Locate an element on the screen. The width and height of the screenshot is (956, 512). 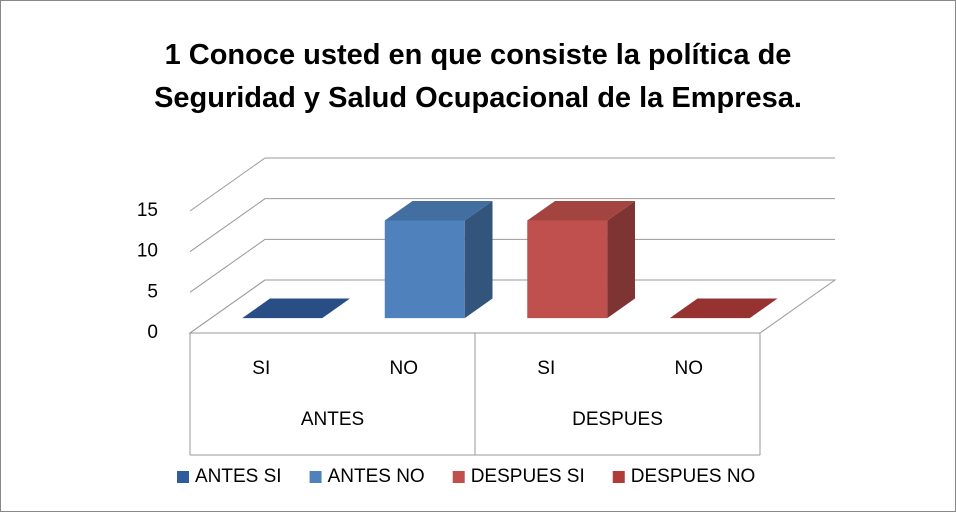
group-label: DESPUES is located at coordinates (617, 419).